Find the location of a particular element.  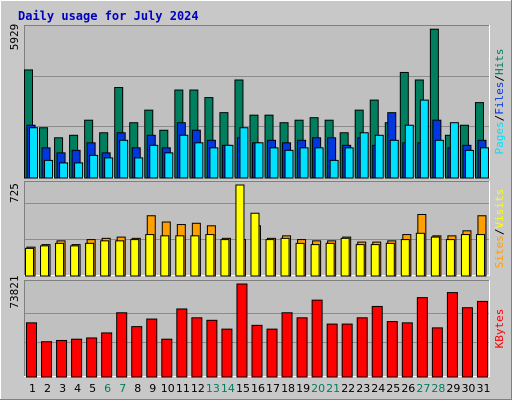

hits-panel-legend-entry: Files is located at coordinates (499, 98).